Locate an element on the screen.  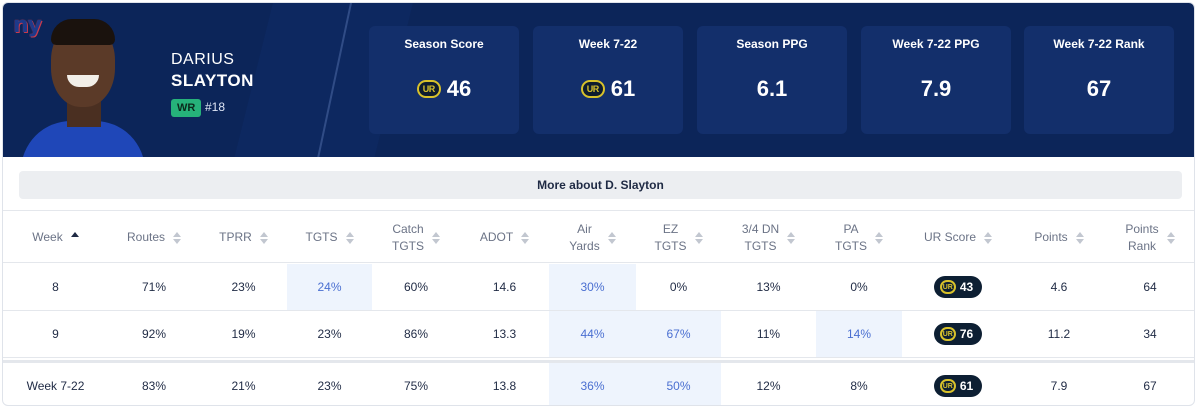
stat-box-season-ppg: Season PPG 6.1 is located at coordinates (772, 80).